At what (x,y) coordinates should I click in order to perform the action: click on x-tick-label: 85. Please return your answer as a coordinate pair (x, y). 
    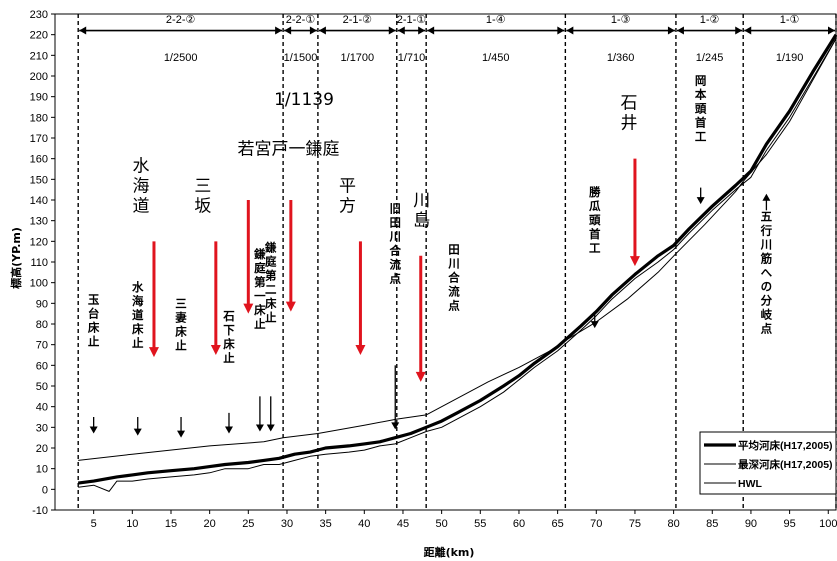
    Looking at the image, I should click on (712, 524).